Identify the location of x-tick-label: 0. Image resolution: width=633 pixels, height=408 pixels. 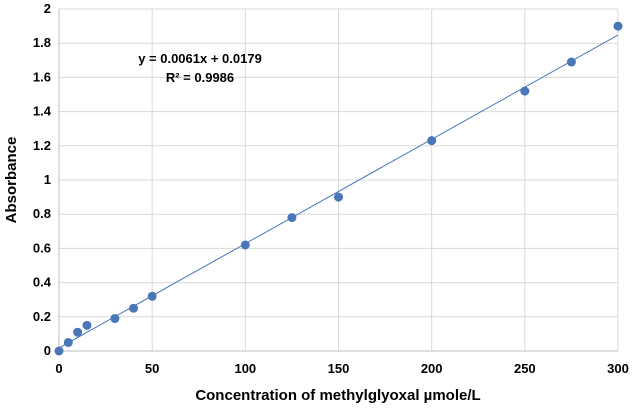
(58, 368).